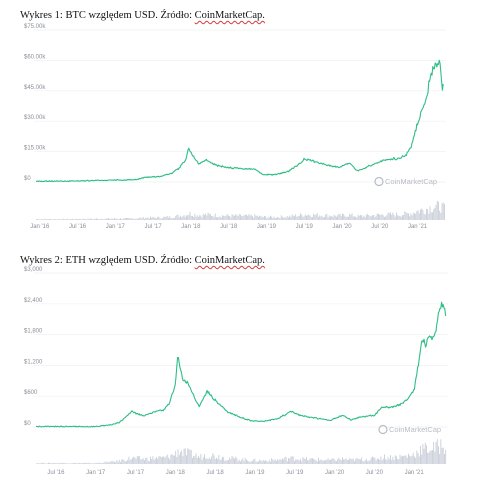 This screenshot has height=498, width=483. What do you see at coordinates (295, 473) in the screenshot?
I see `eth-x-tick-label: Jul '19` at bounding box center [295, 473].